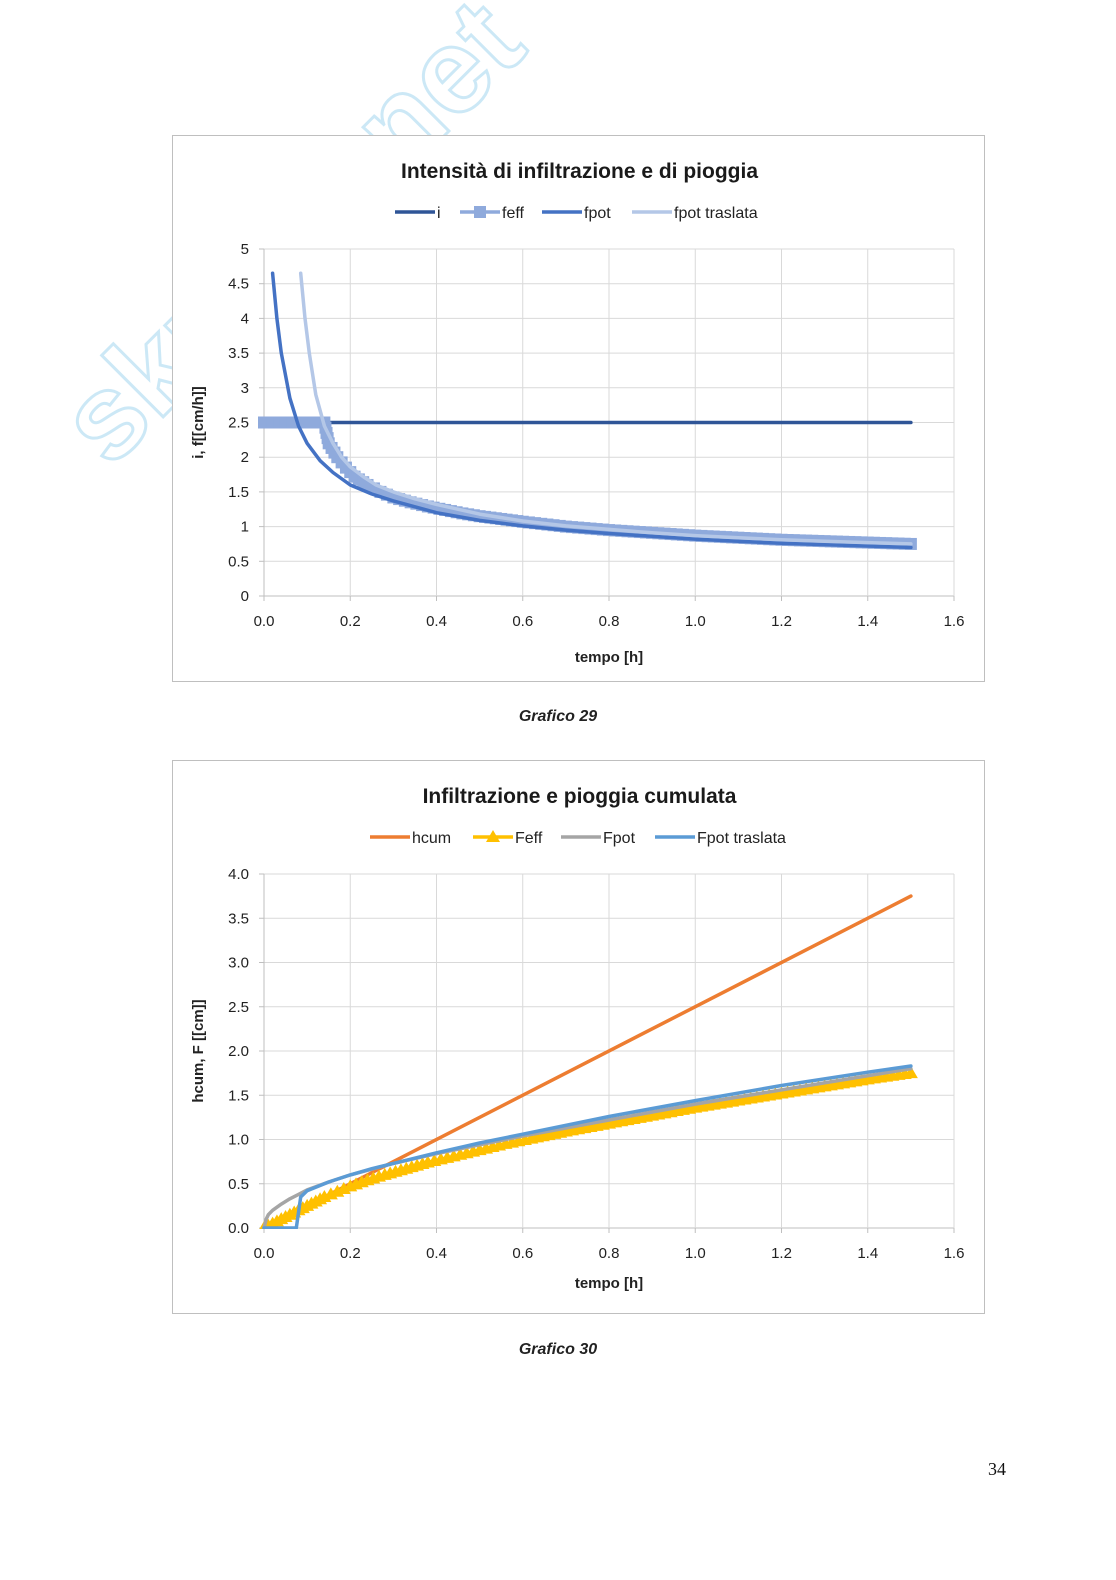  Describe the element at coordinates (238, 874) in the screenshot. I see `y-tick-label: 4.0` at that location.